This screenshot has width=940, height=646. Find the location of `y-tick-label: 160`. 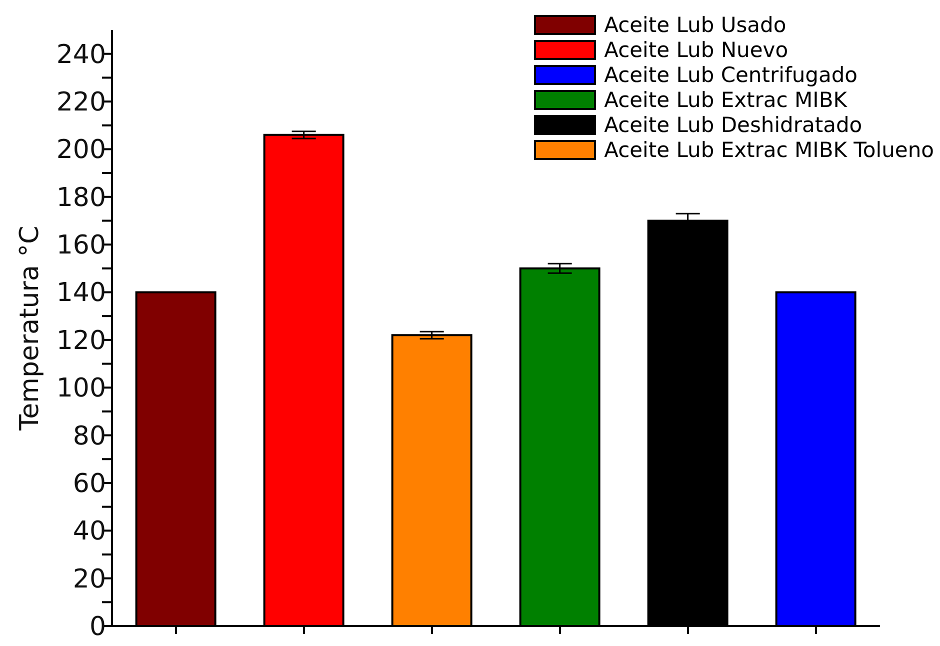

y-tick-label: 160 is located at coordinates (81, 245).